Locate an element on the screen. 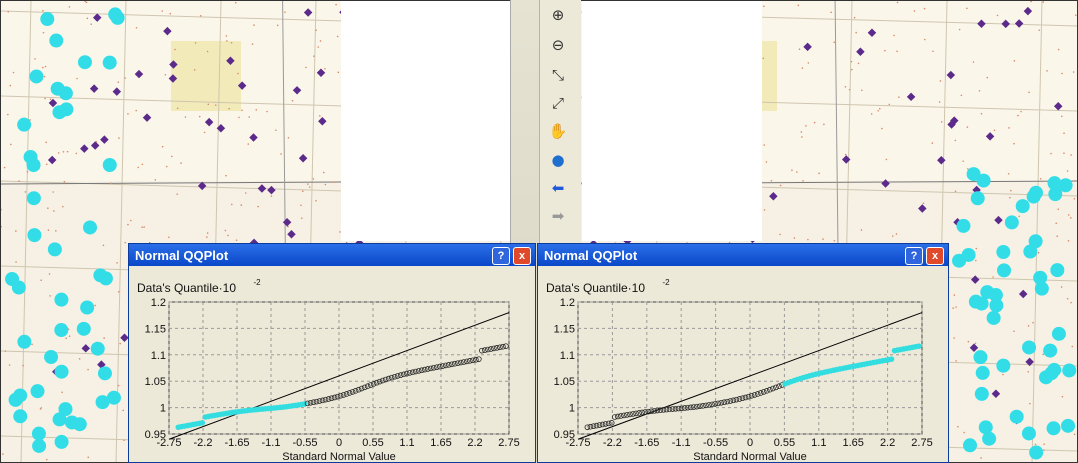  y-tick-label: 1.05 is located at coordinates (155, 382).